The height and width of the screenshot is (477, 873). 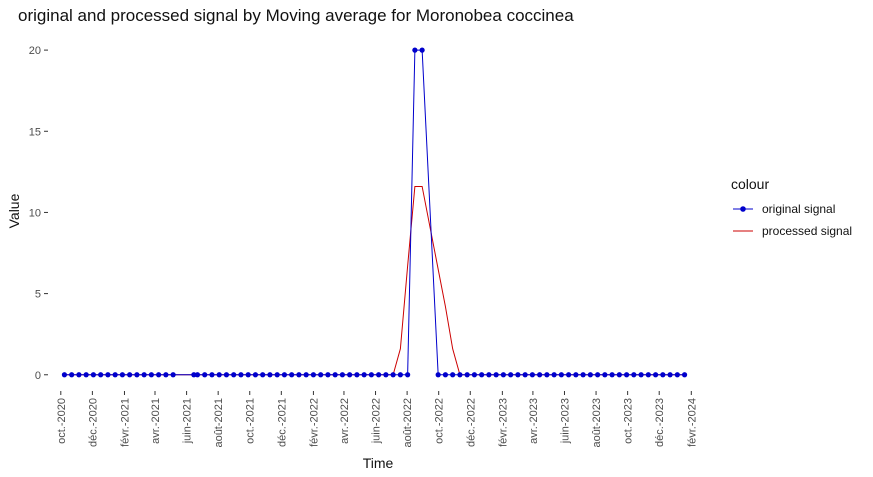 What do you see at coordinates (565, 421) in the screenshot?
I see `x-tick-label: juin-2023` at bounding box center [565, 421].